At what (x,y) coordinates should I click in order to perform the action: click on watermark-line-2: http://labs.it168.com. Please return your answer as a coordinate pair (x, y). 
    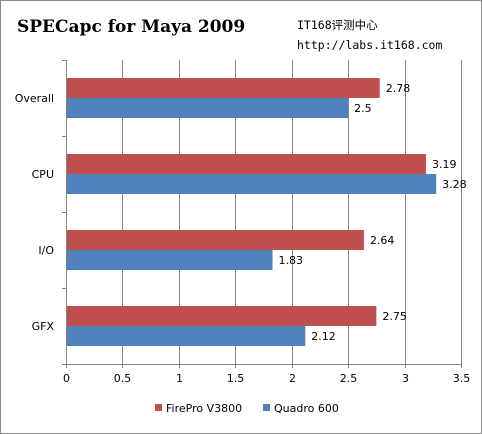
    Looking at the image, I should click on (370, 45).